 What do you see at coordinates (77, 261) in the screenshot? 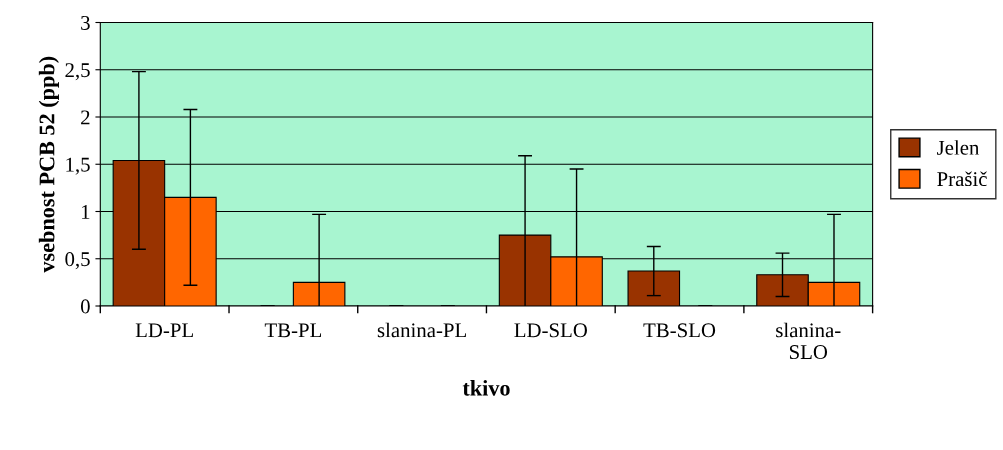
I see `y-tick-label: 0,5` at bounding box center [77, 261].